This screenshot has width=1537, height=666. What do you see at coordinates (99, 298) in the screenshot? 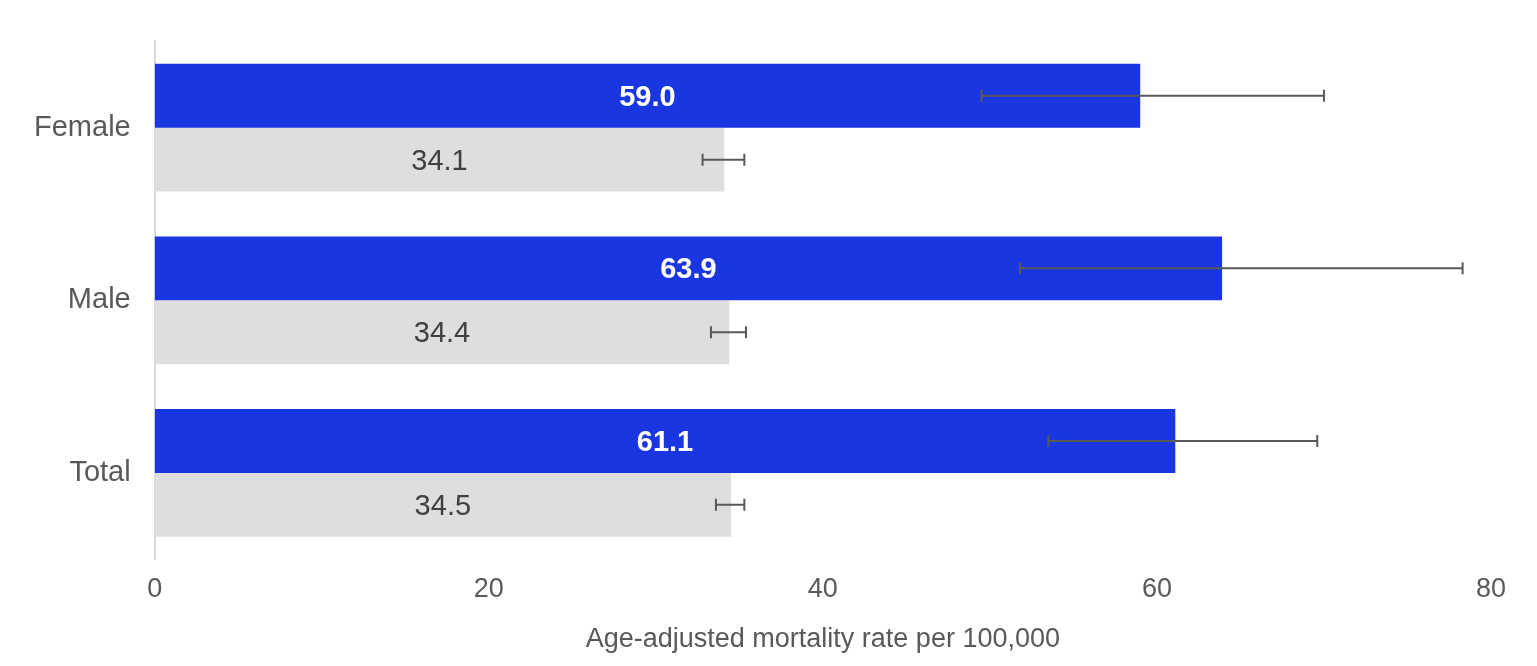
I see `y-tick-label: Male` at bounding box center [99, 298].